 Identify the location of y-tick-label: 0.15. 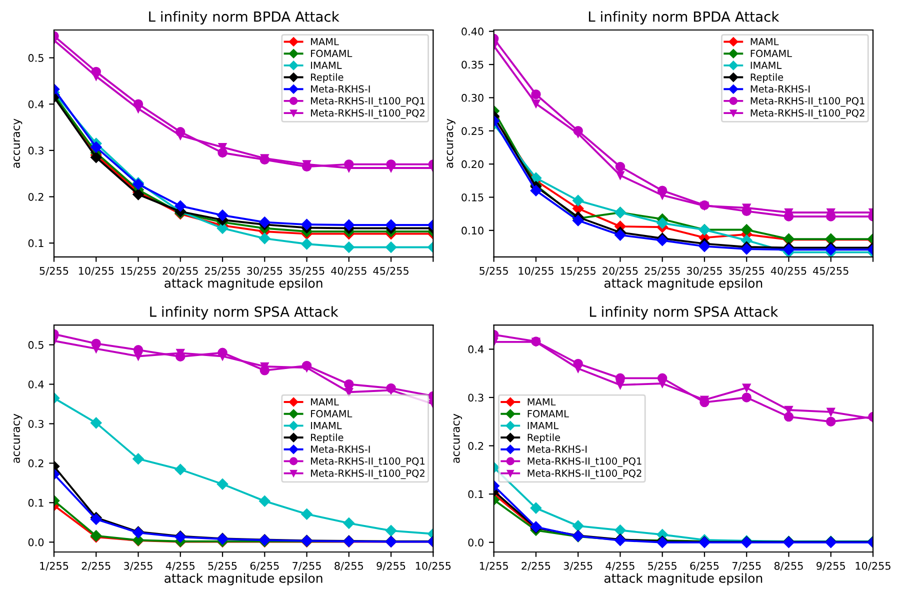
(473, 197).